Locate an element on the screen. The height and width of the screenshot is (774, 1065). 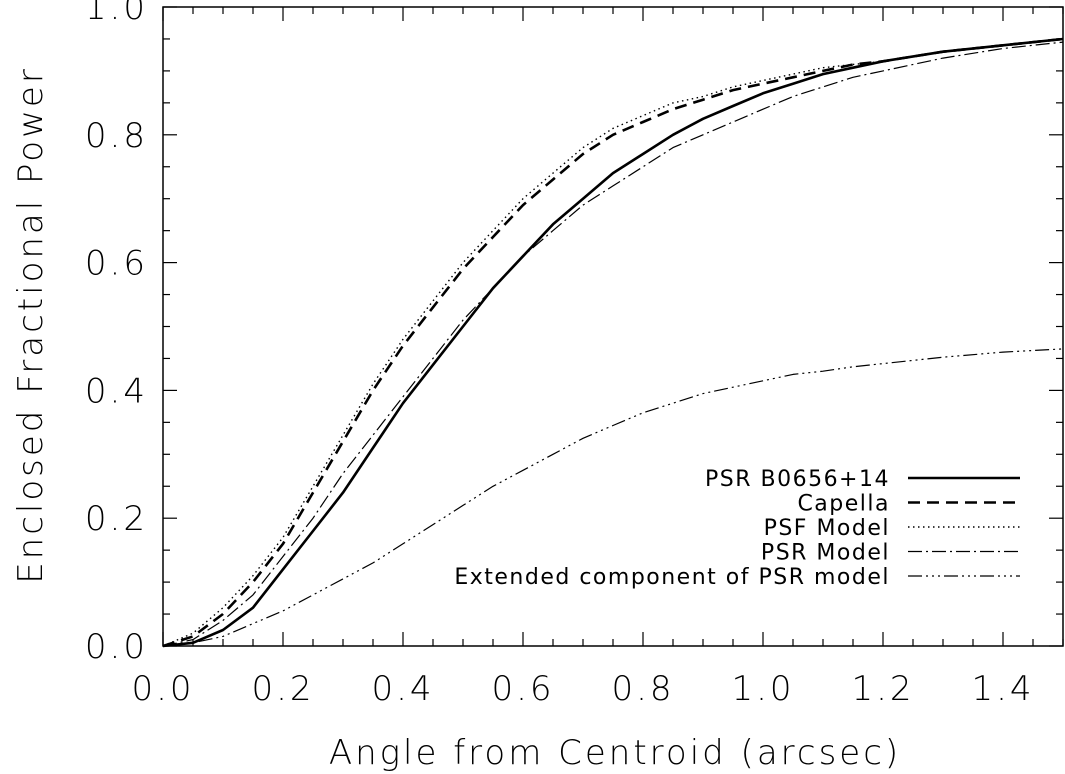
legend-label: PSR B0656+14 is located at coordinates (797, 479).